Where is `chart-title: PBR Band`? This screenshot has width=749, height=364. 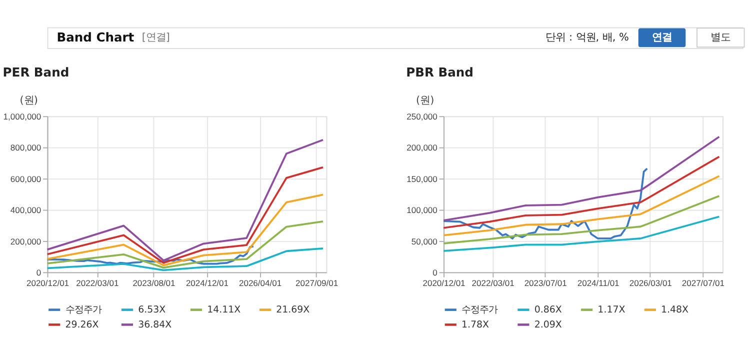 chart-title: PBR Band is located at coordinates (440, 72).